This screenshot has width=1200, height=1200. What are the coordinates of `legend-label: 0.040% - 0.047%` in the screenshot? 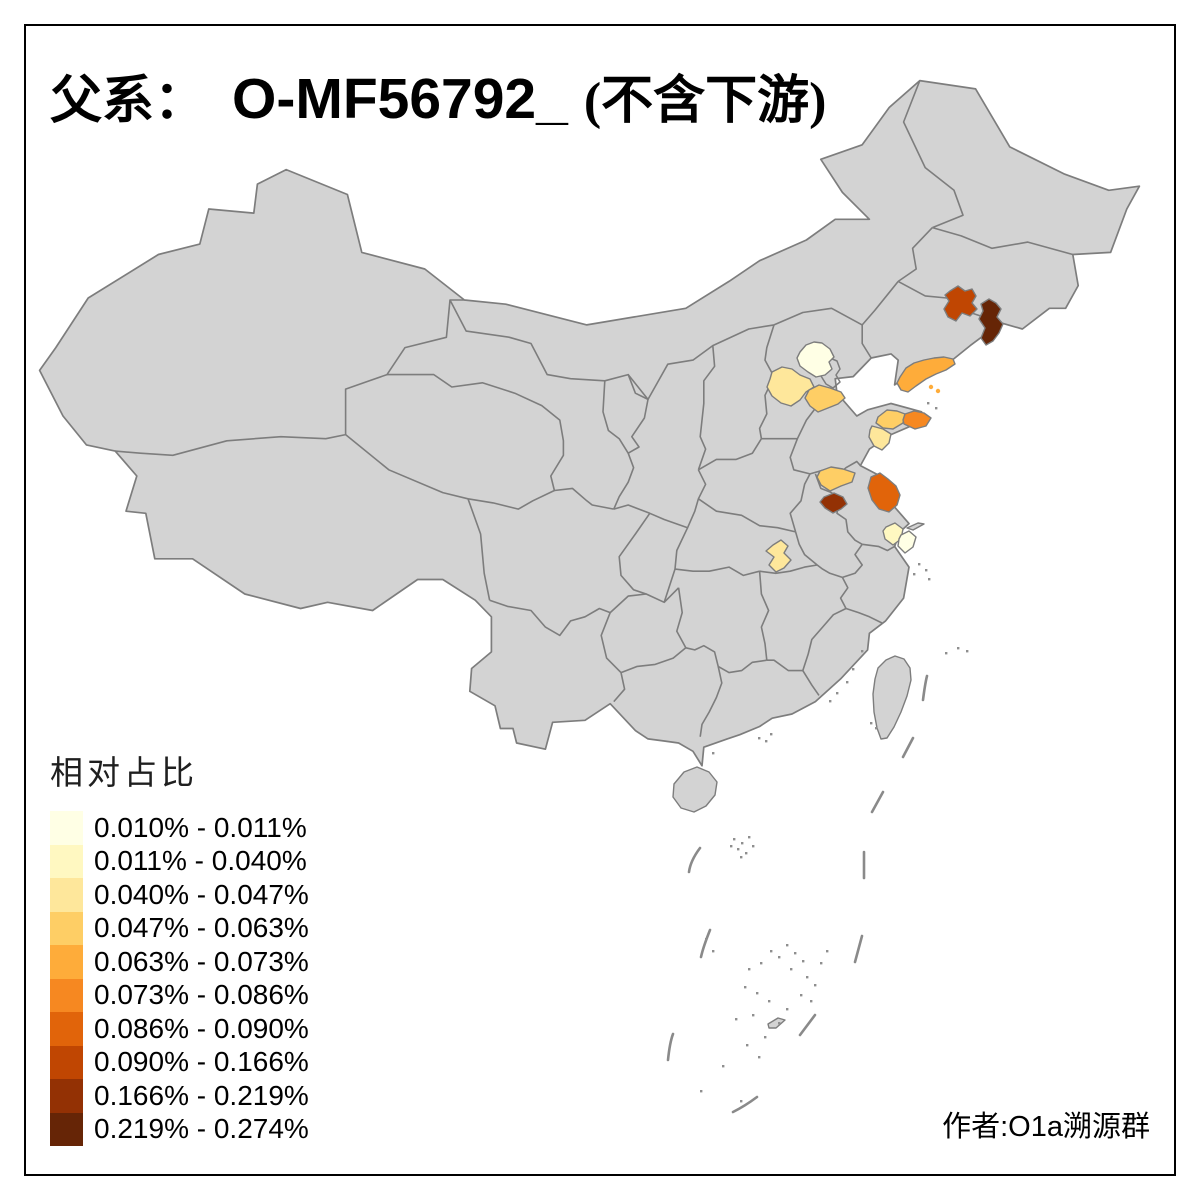 It's located at (201, 894).